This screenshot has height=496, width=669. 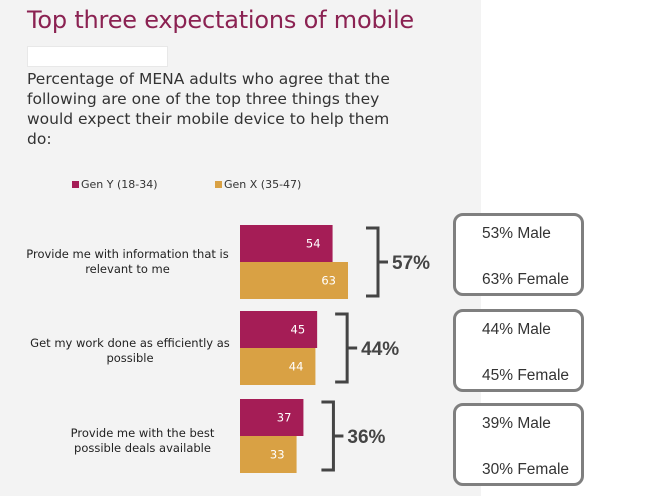 What do you see at coordinates (380, 349) in the screenshot?
I see `group-total-label-2: 44%` at bounding box center [380, 349].